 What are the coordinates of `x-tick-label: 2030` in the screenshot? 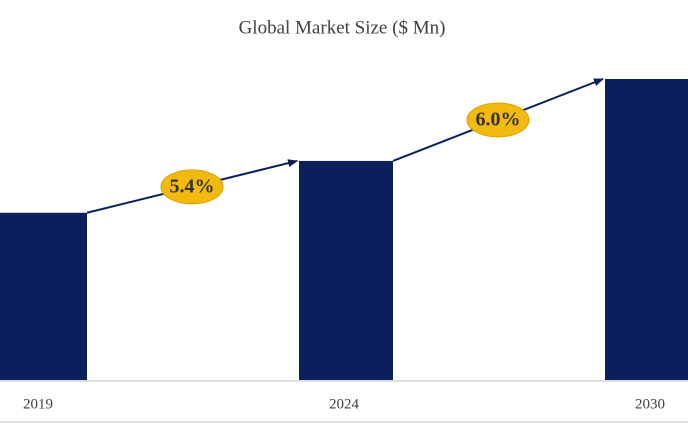 It's located at (650, 404).